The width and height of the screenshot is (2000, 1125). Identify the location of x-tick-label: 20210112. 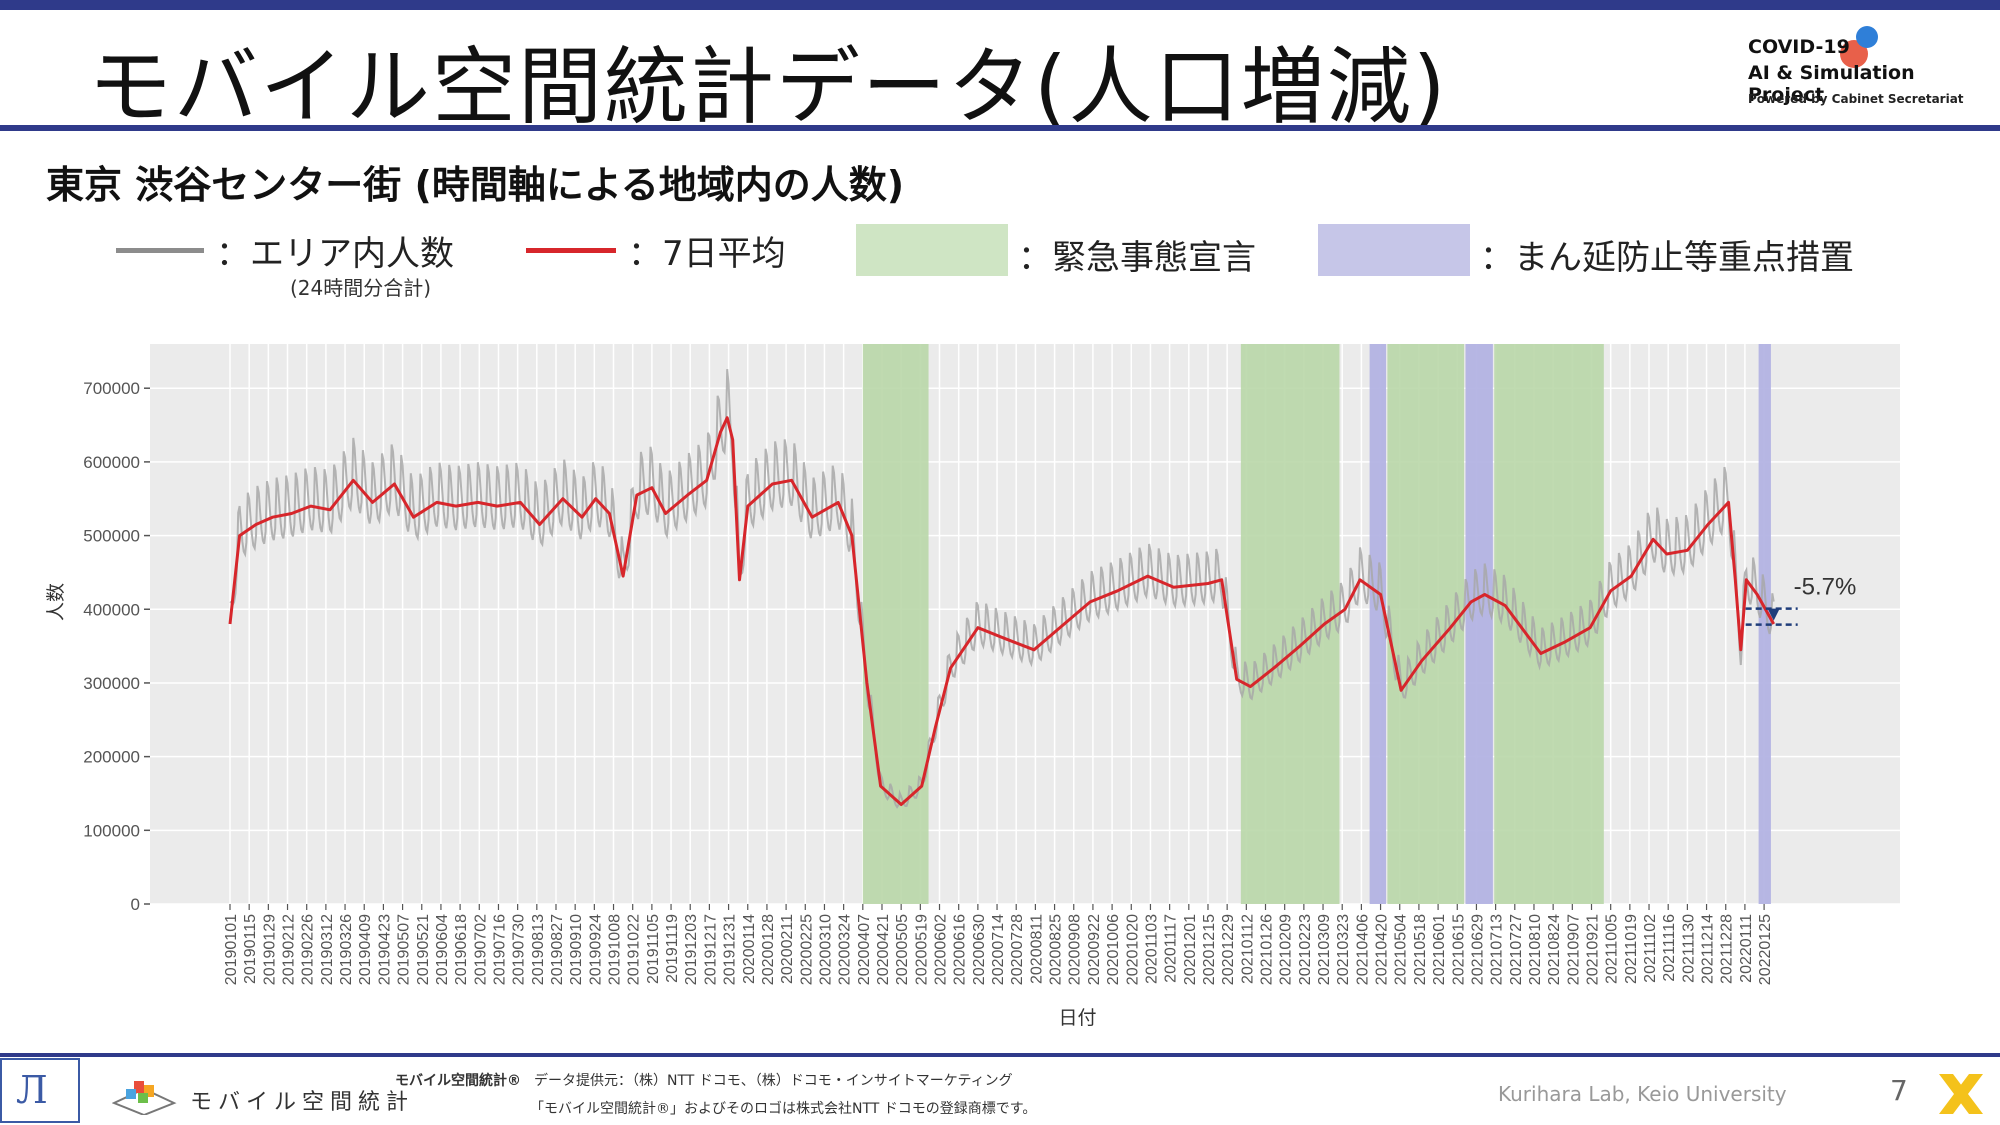
(1247, 949).